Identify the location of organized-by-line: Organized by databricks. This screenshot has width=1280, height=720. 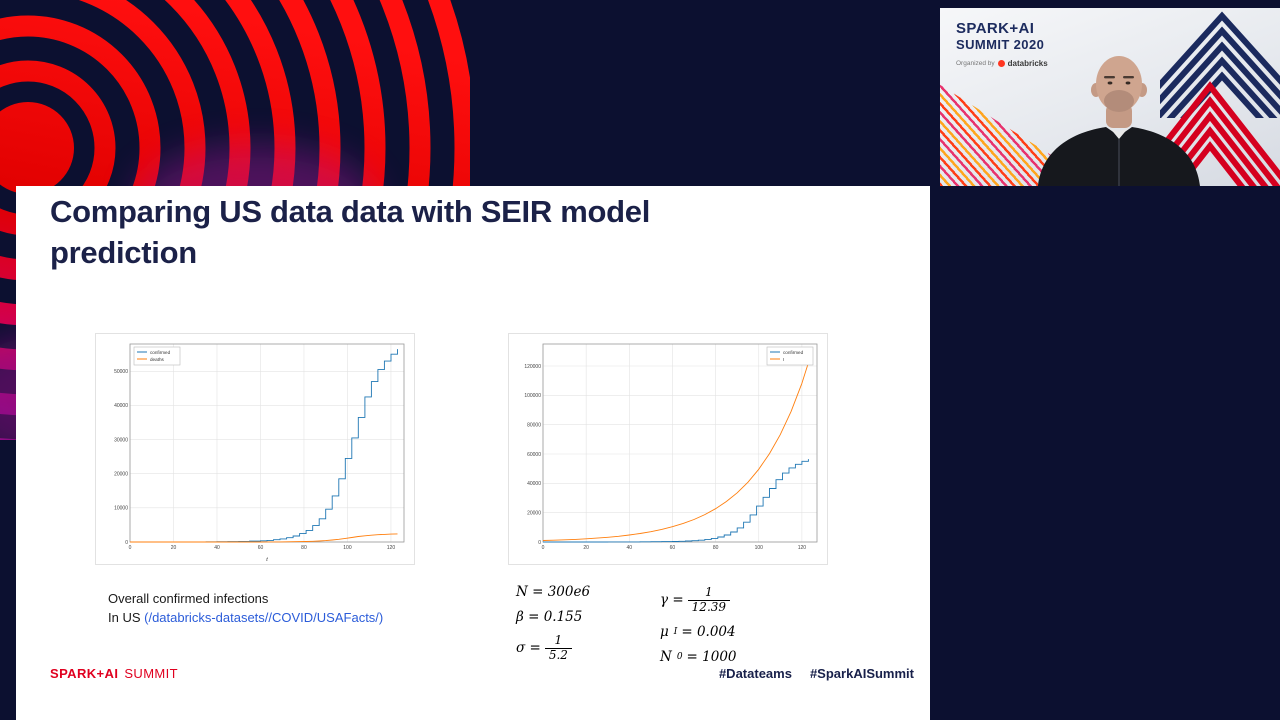
(1002, 63).